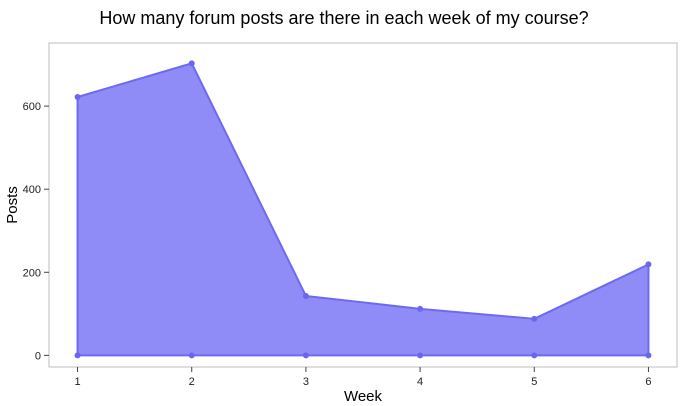 The image size is (690, 406). Describe the element at coordinates (77, 382) in the screenshot. I see `x-tick-label: 1` at that location.